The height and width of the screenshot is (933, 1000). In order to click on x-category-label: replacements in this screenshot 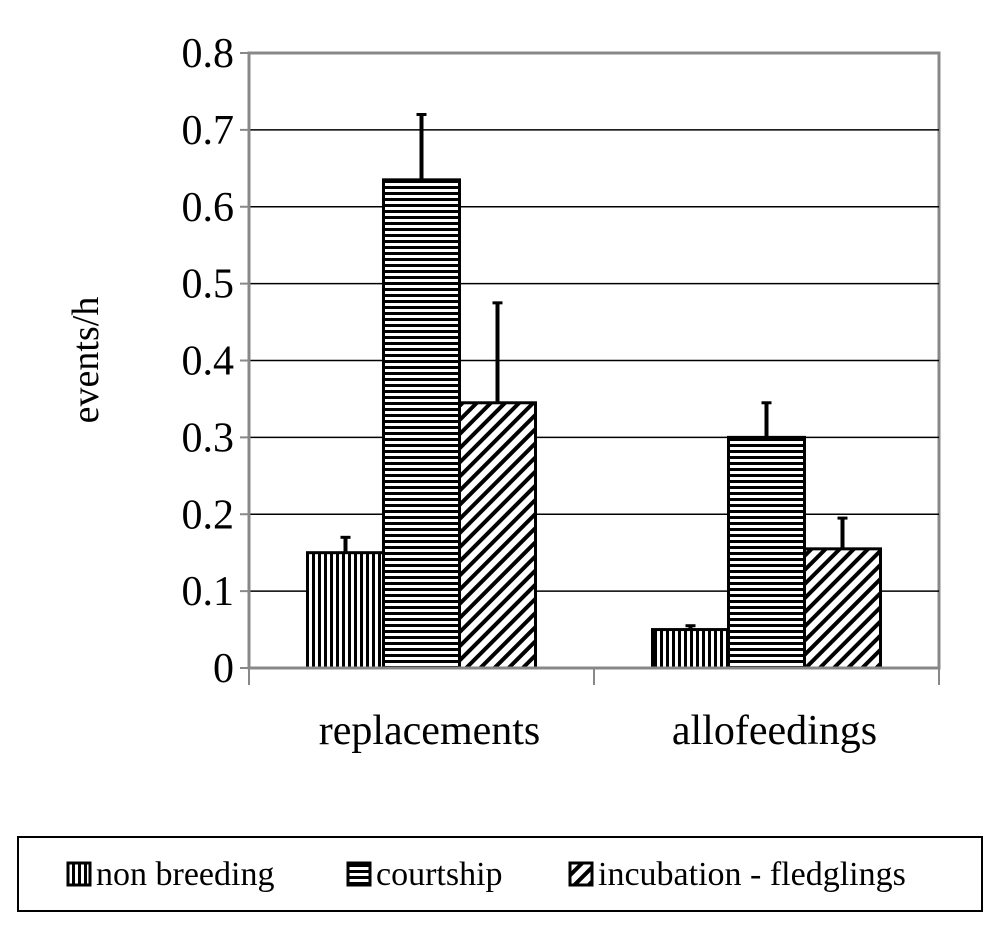, I will do `click(430, 731)`.